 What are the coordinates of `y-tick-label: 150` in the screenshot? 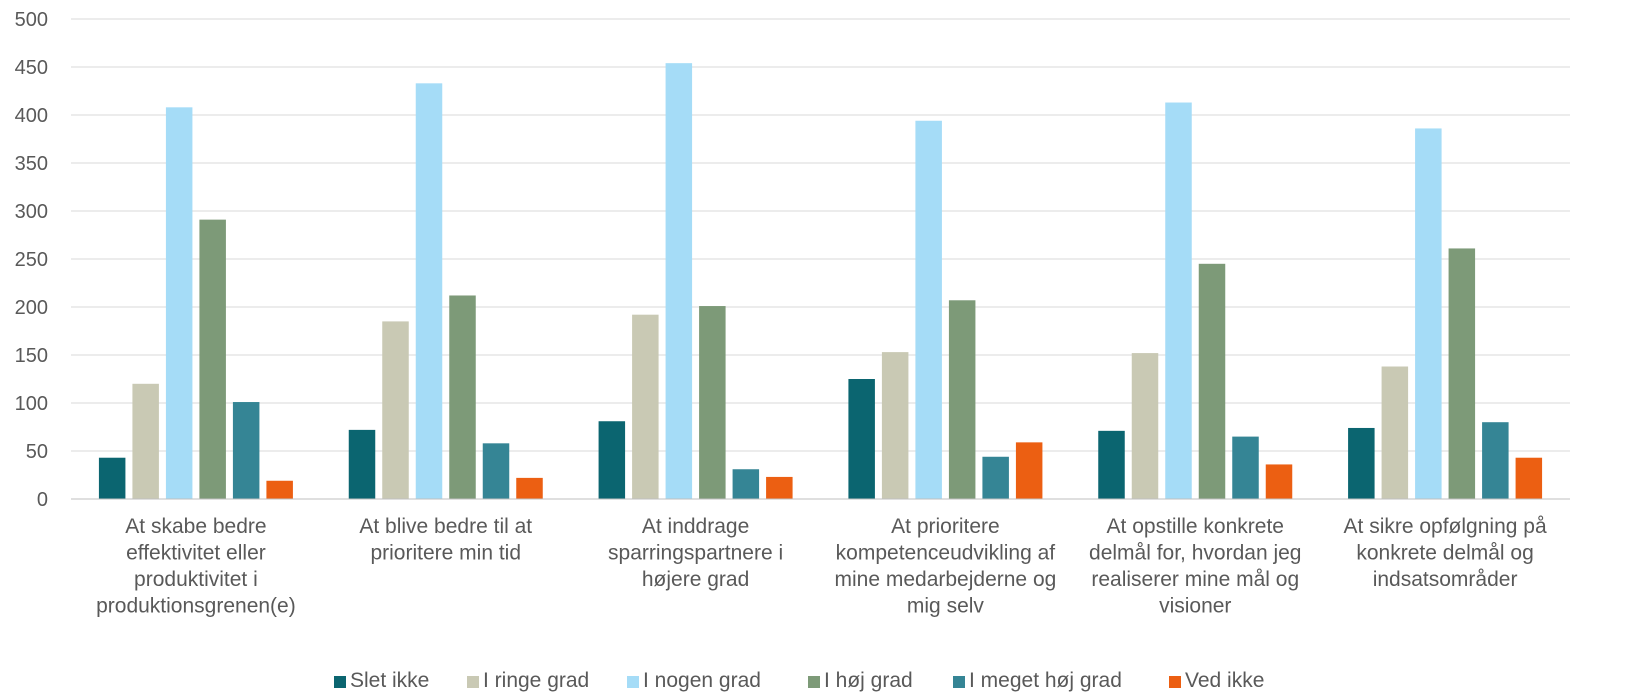 It's located at (31, 356).